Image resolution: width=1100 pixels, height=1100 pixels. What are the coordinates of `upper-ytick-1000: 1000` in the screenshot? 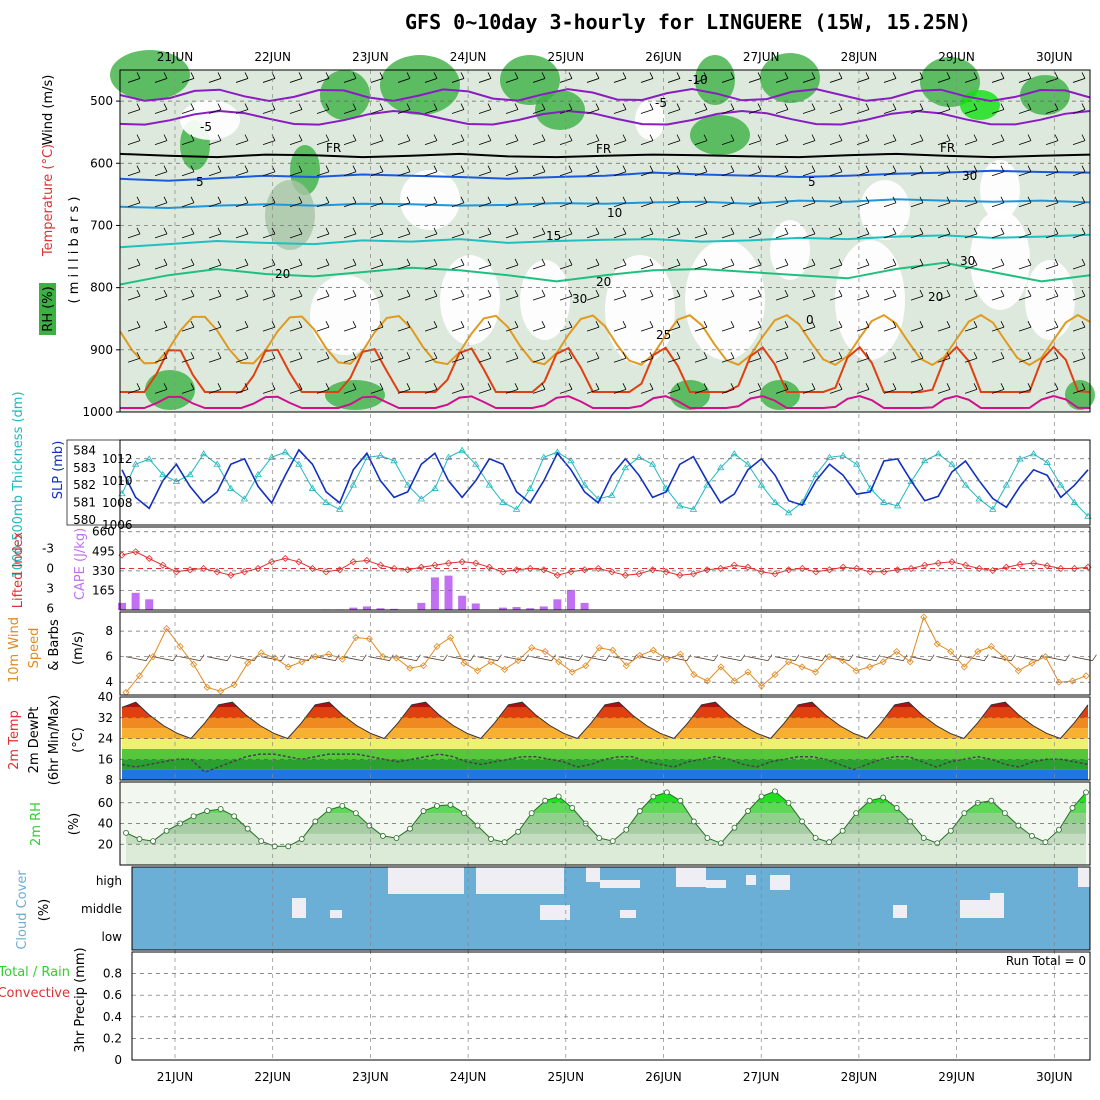 It's located at (97, 412).